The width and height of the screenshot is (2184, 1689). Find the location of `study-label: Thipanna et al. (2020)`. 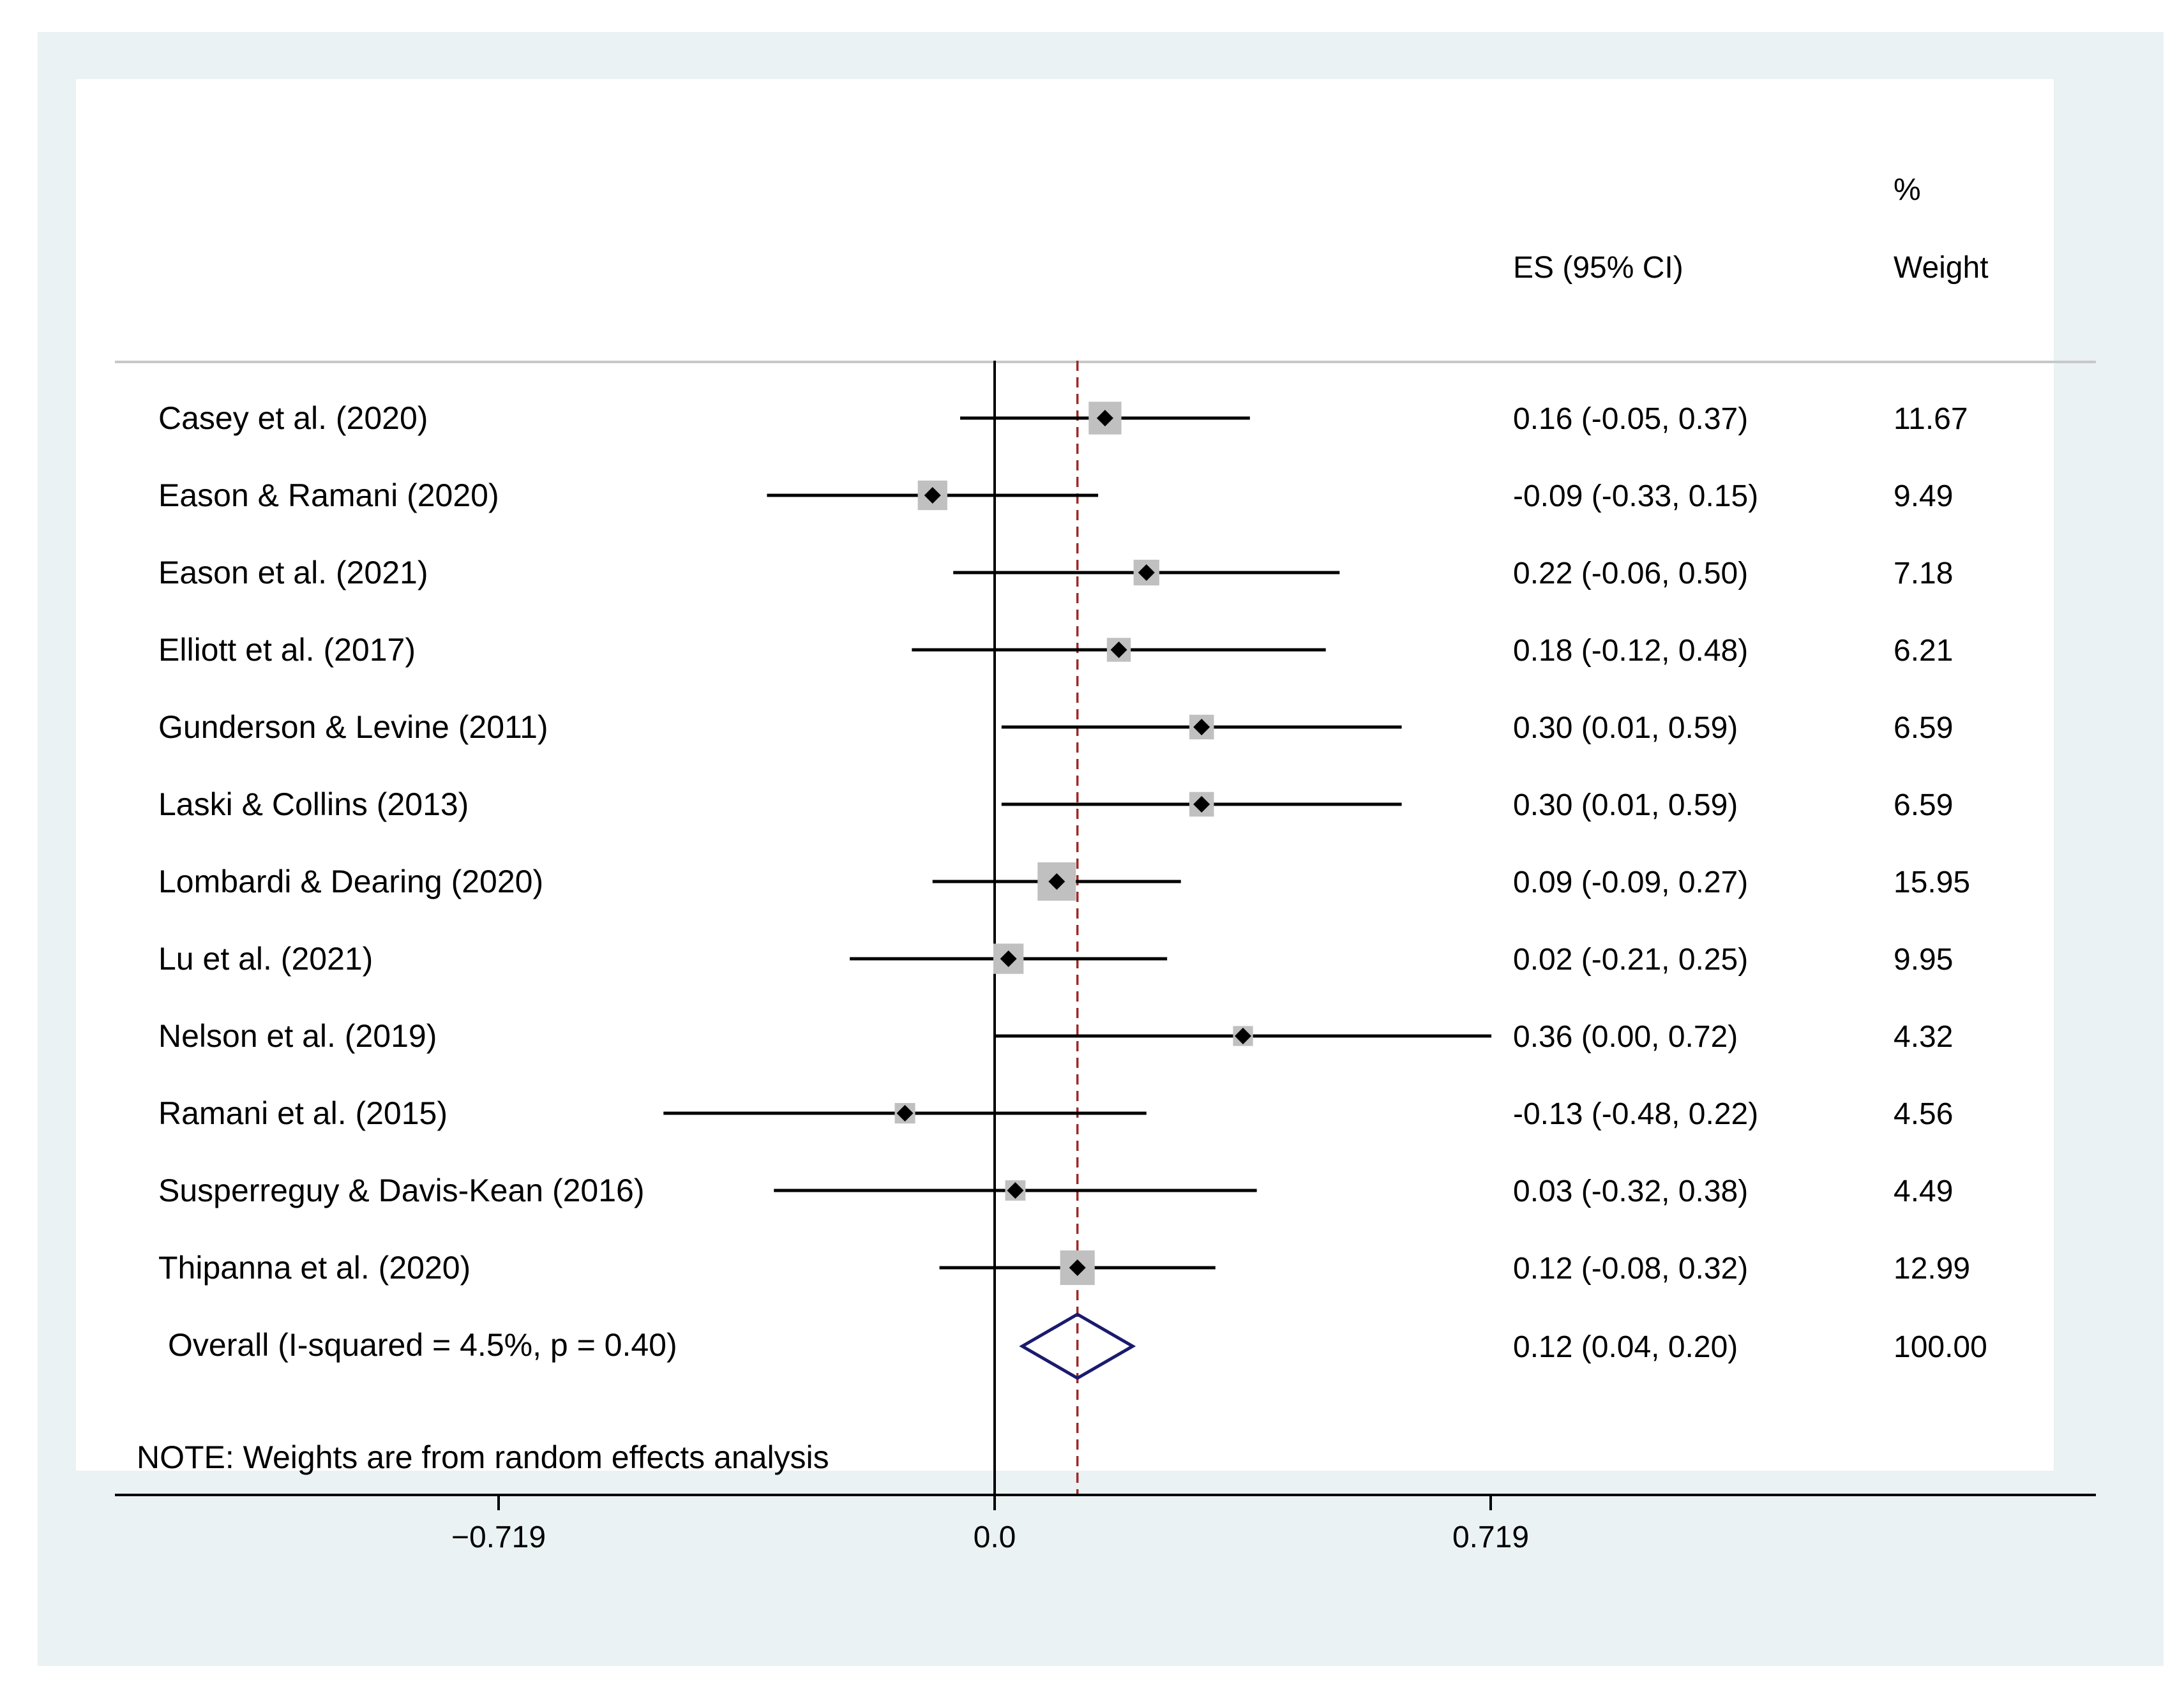

study-label: Thipanna et al. (2020) is located at coordinates (314, 1268).